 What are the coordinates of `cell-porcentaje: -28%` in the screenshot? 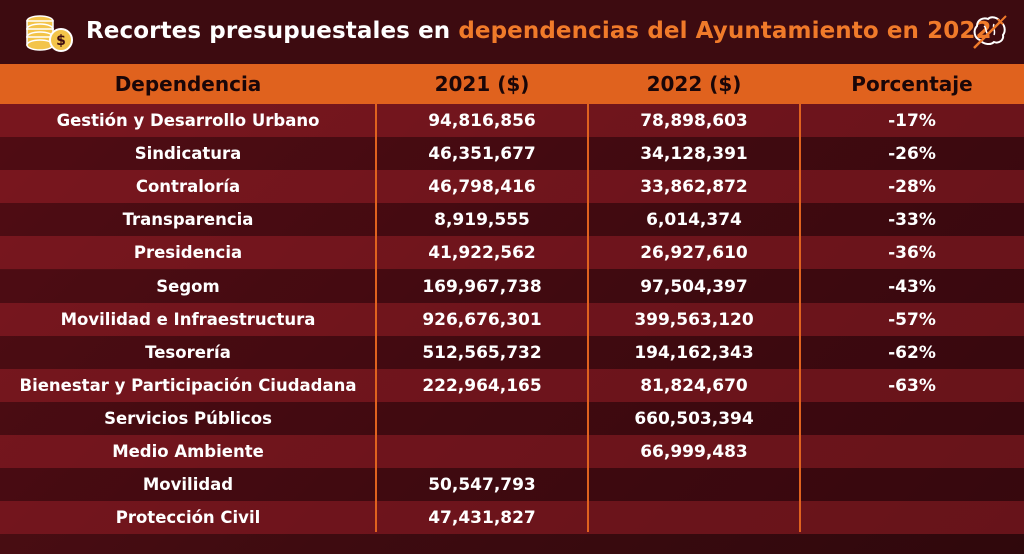 It's located at (912, 187).